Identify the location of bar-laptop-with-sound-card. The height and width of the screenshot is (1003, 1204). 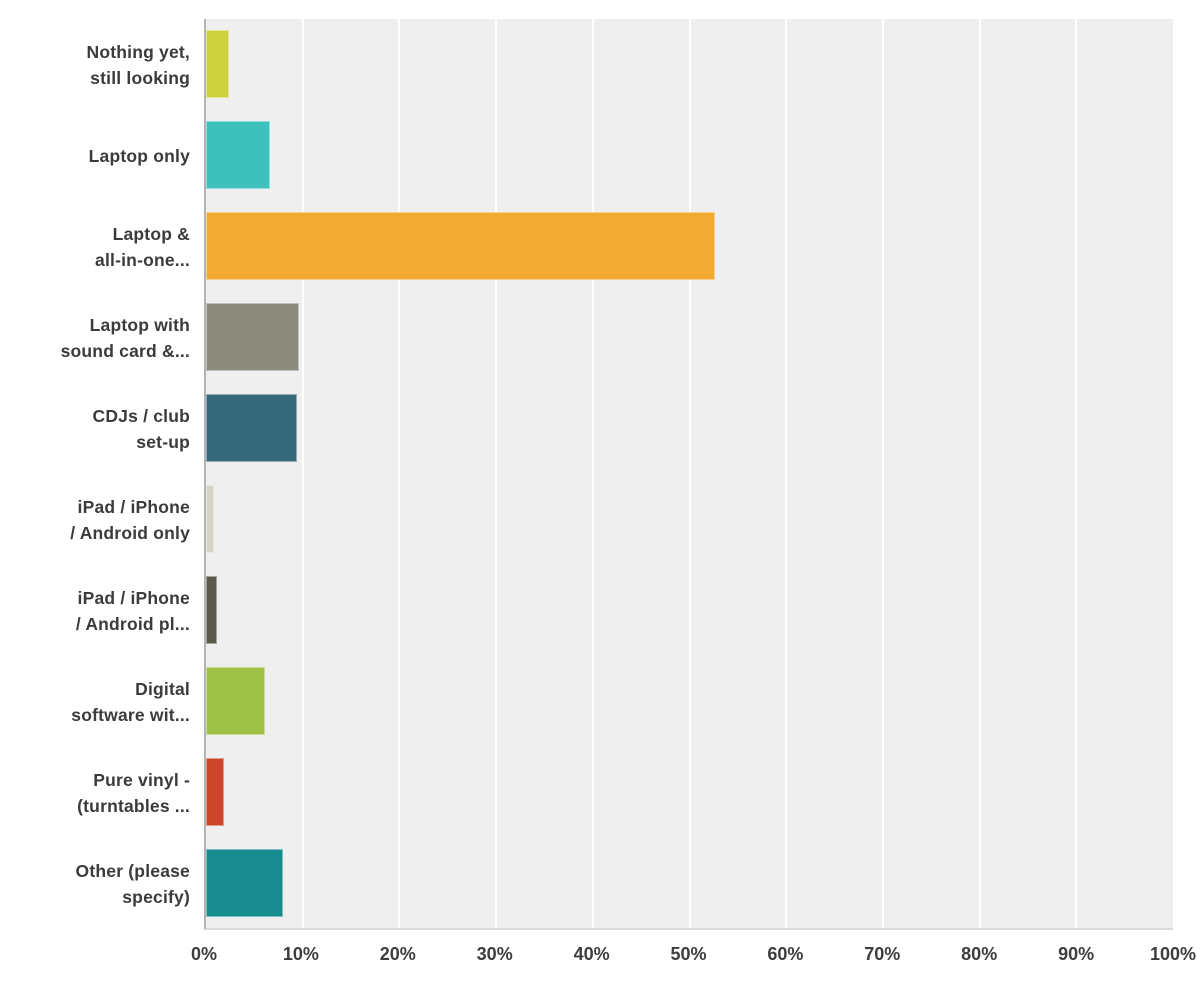
(252, 337).